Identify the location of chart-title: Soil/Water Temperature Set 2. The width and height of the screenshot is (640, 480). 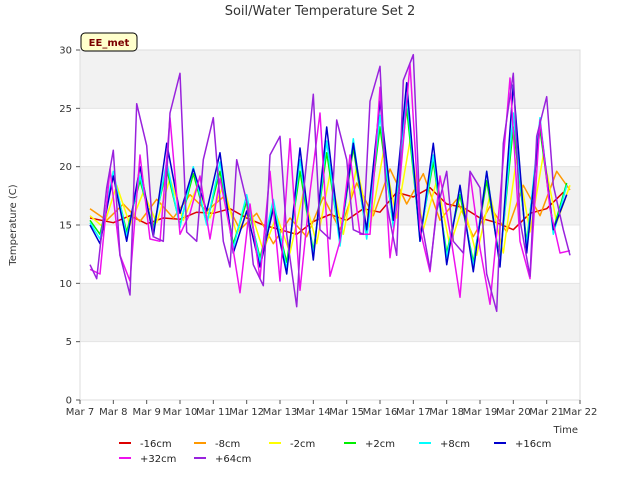
(320, 11).